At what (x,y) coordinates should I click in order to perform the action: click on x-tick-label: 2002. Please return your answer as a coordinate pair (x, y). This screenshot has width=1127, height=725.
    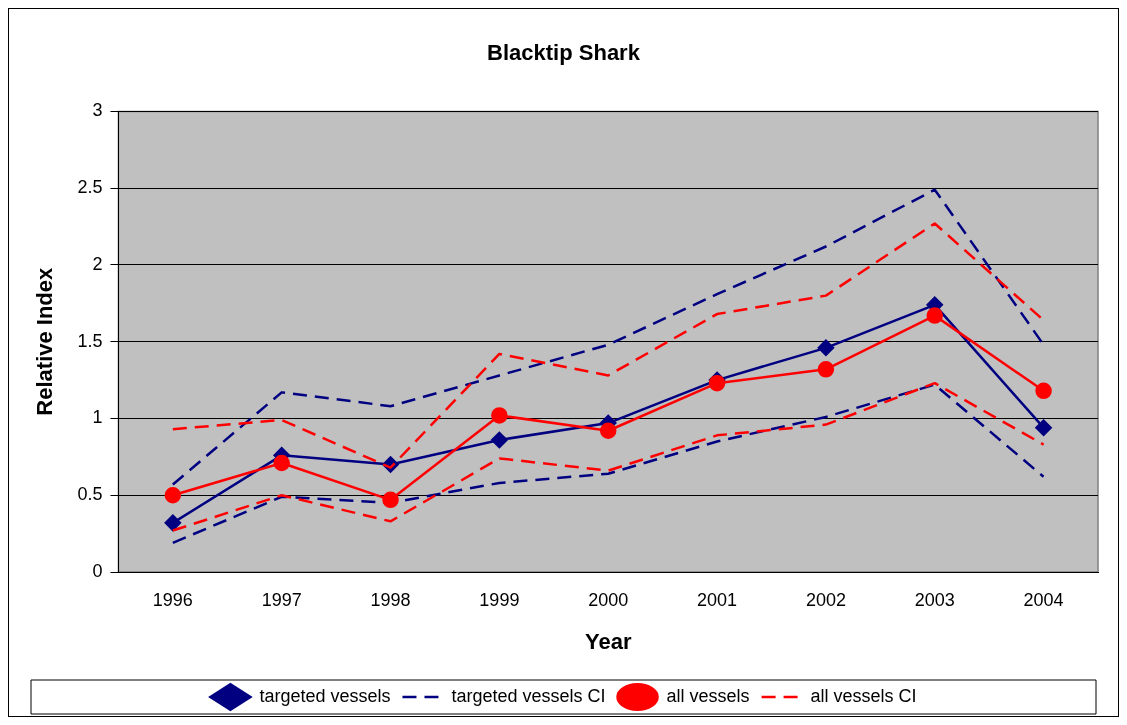
    Looking at the image, I should click on (825, 599).